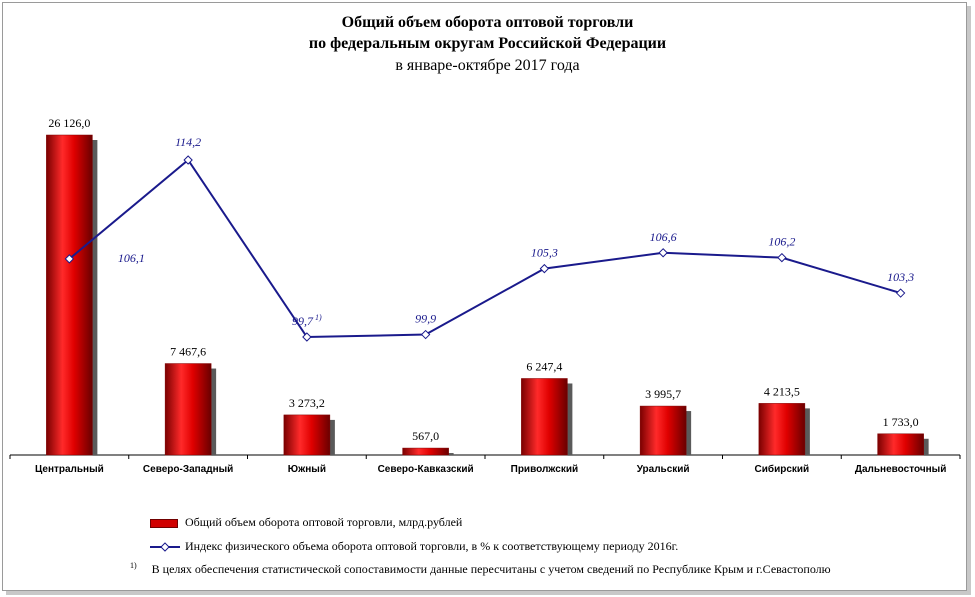 This screenshot has height=597, width=975. Describe the element at coordinates (425, 319) in the screenshot. I see `index-value-label: 99,9` at that location.